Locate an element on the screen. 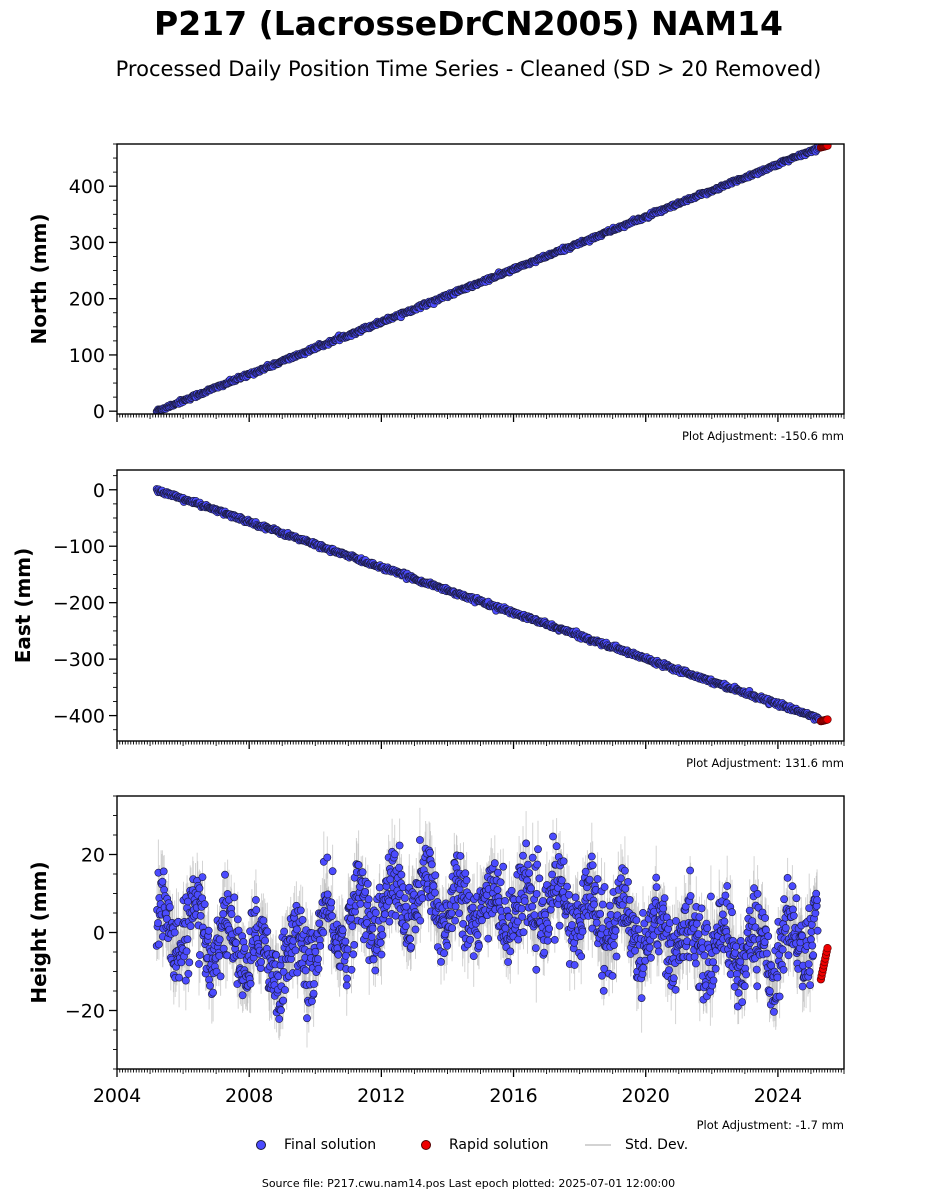  y-tick-label: 200 is located at coordinates (87, 300).